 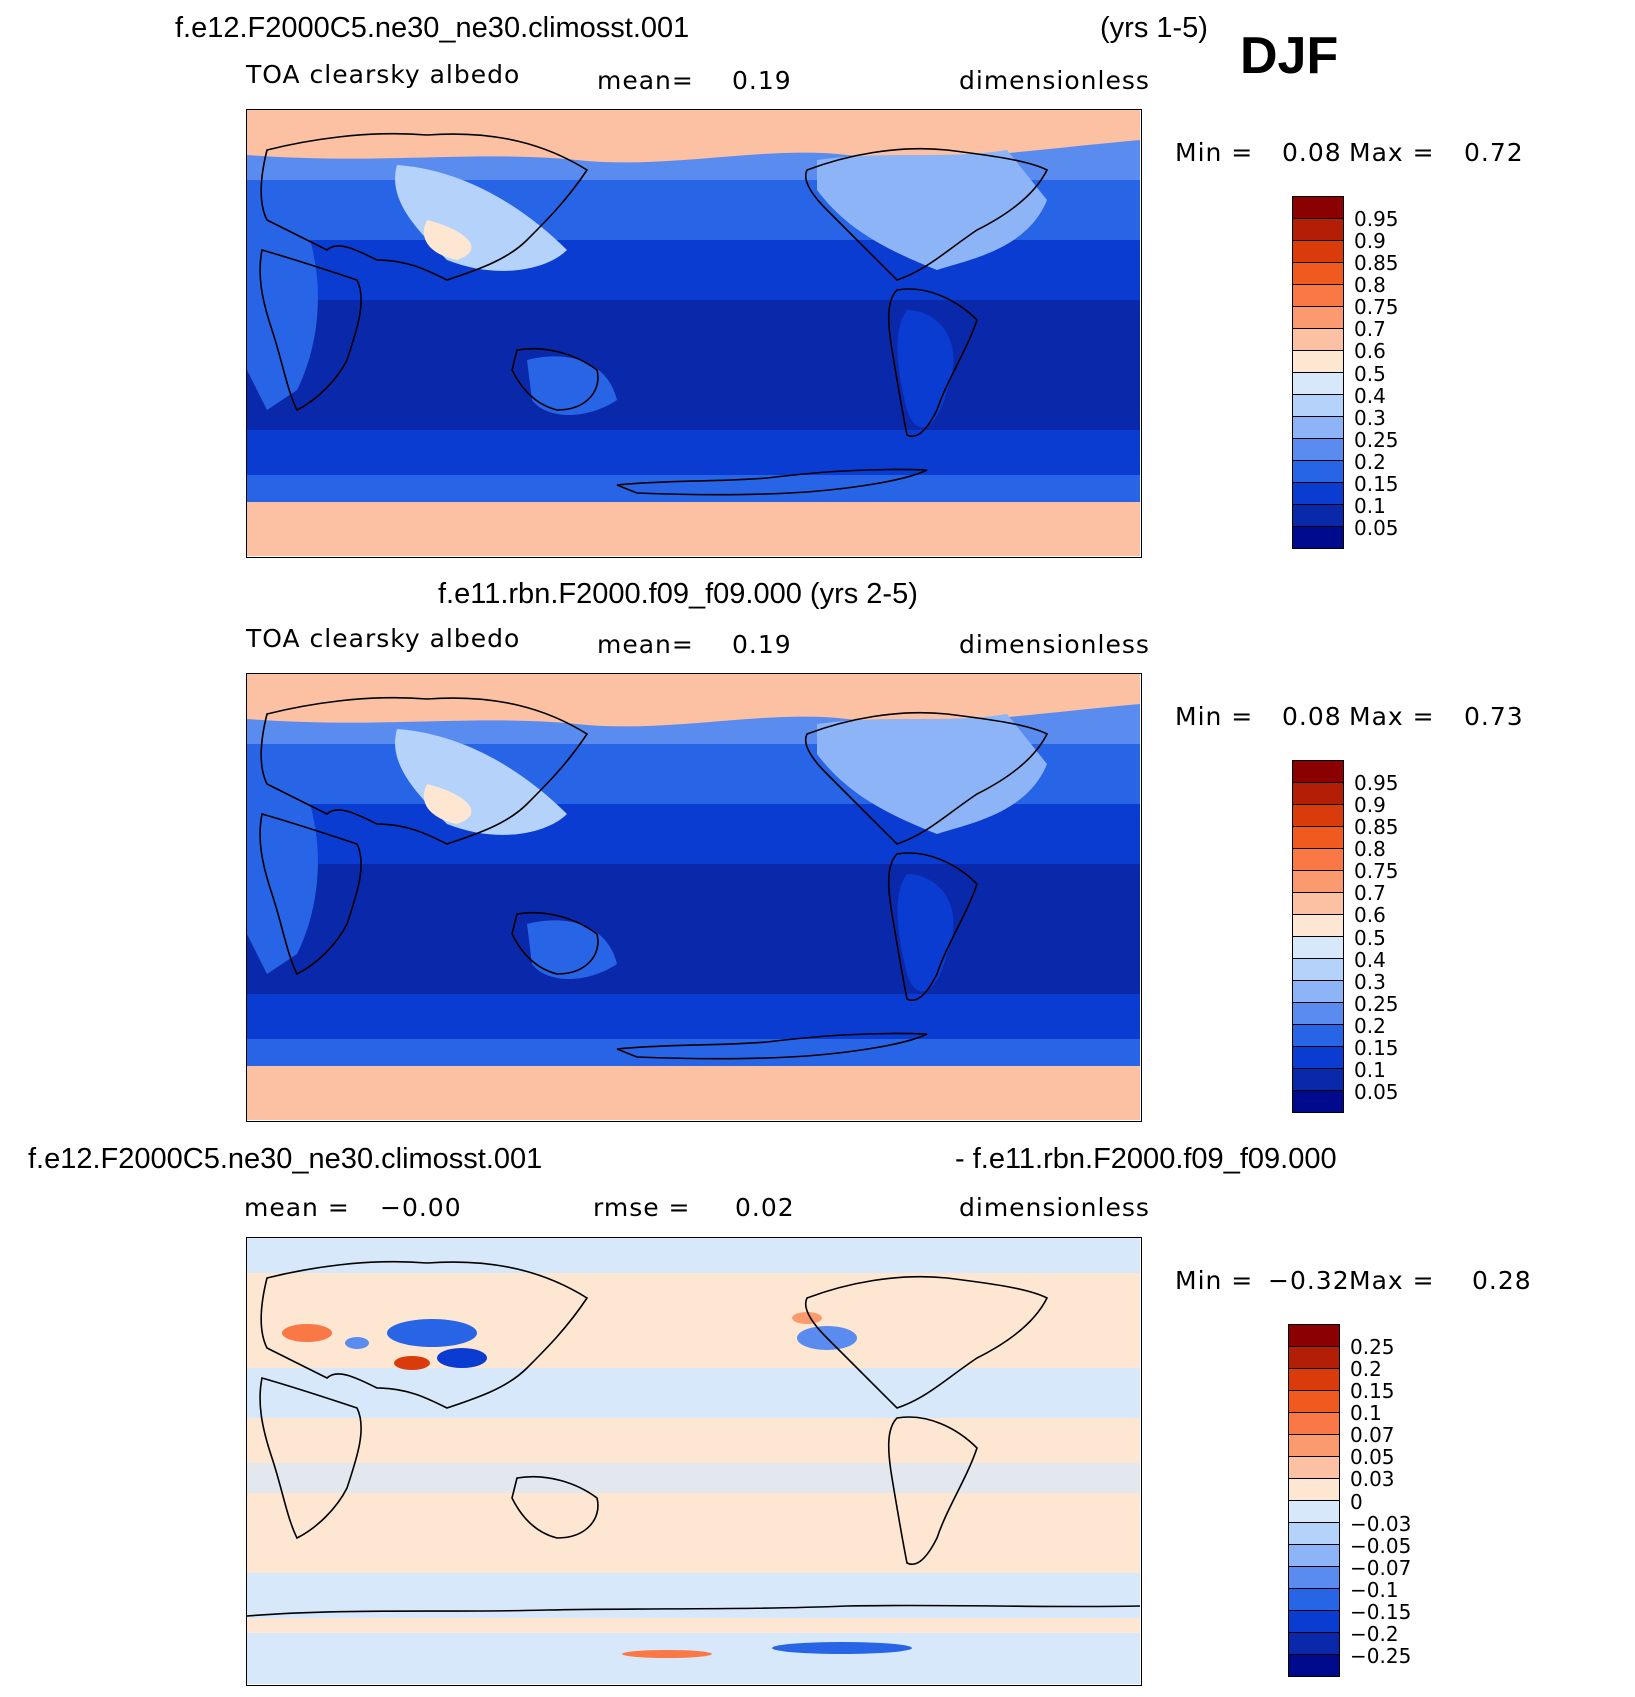 What do you see at coordinates (1374, 1633) in the screenshot?
I see `colorbar-tick-label: −0.2` at bounding box center [1374, 1633].